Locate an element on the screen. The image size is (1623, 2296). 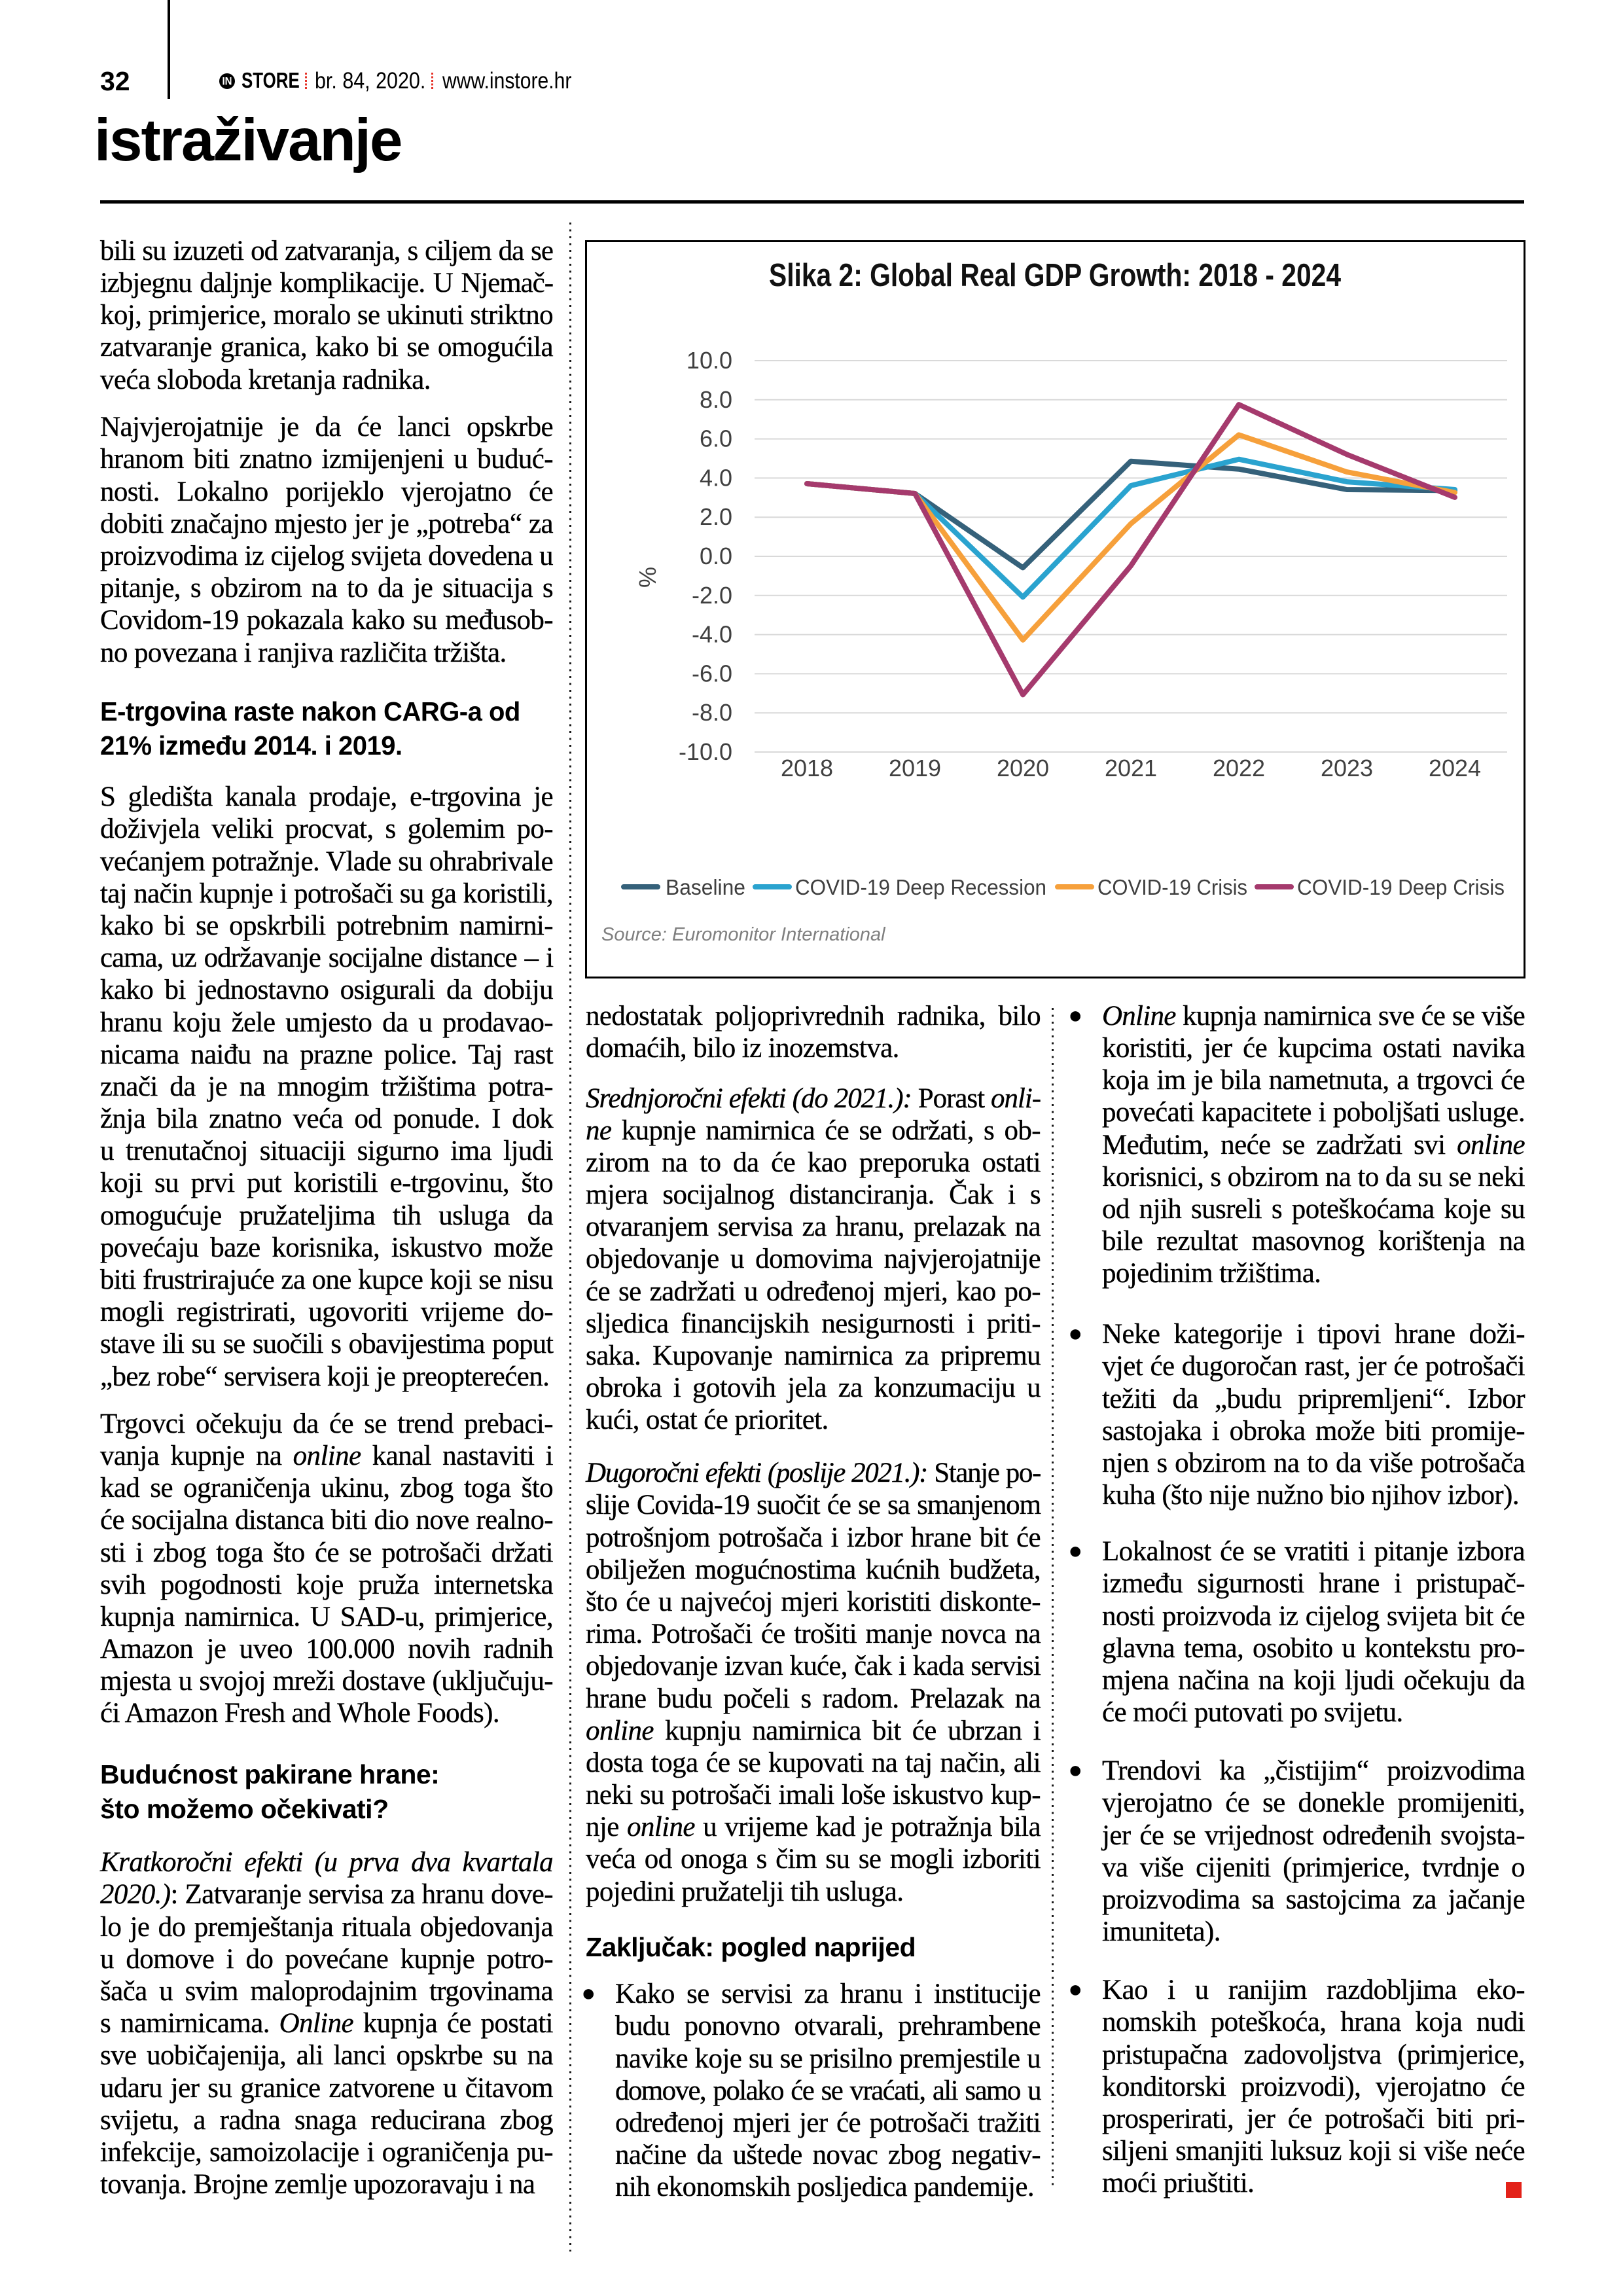
svg-text: COVID-19 Deep Recession is located at coordinates (920, 887).